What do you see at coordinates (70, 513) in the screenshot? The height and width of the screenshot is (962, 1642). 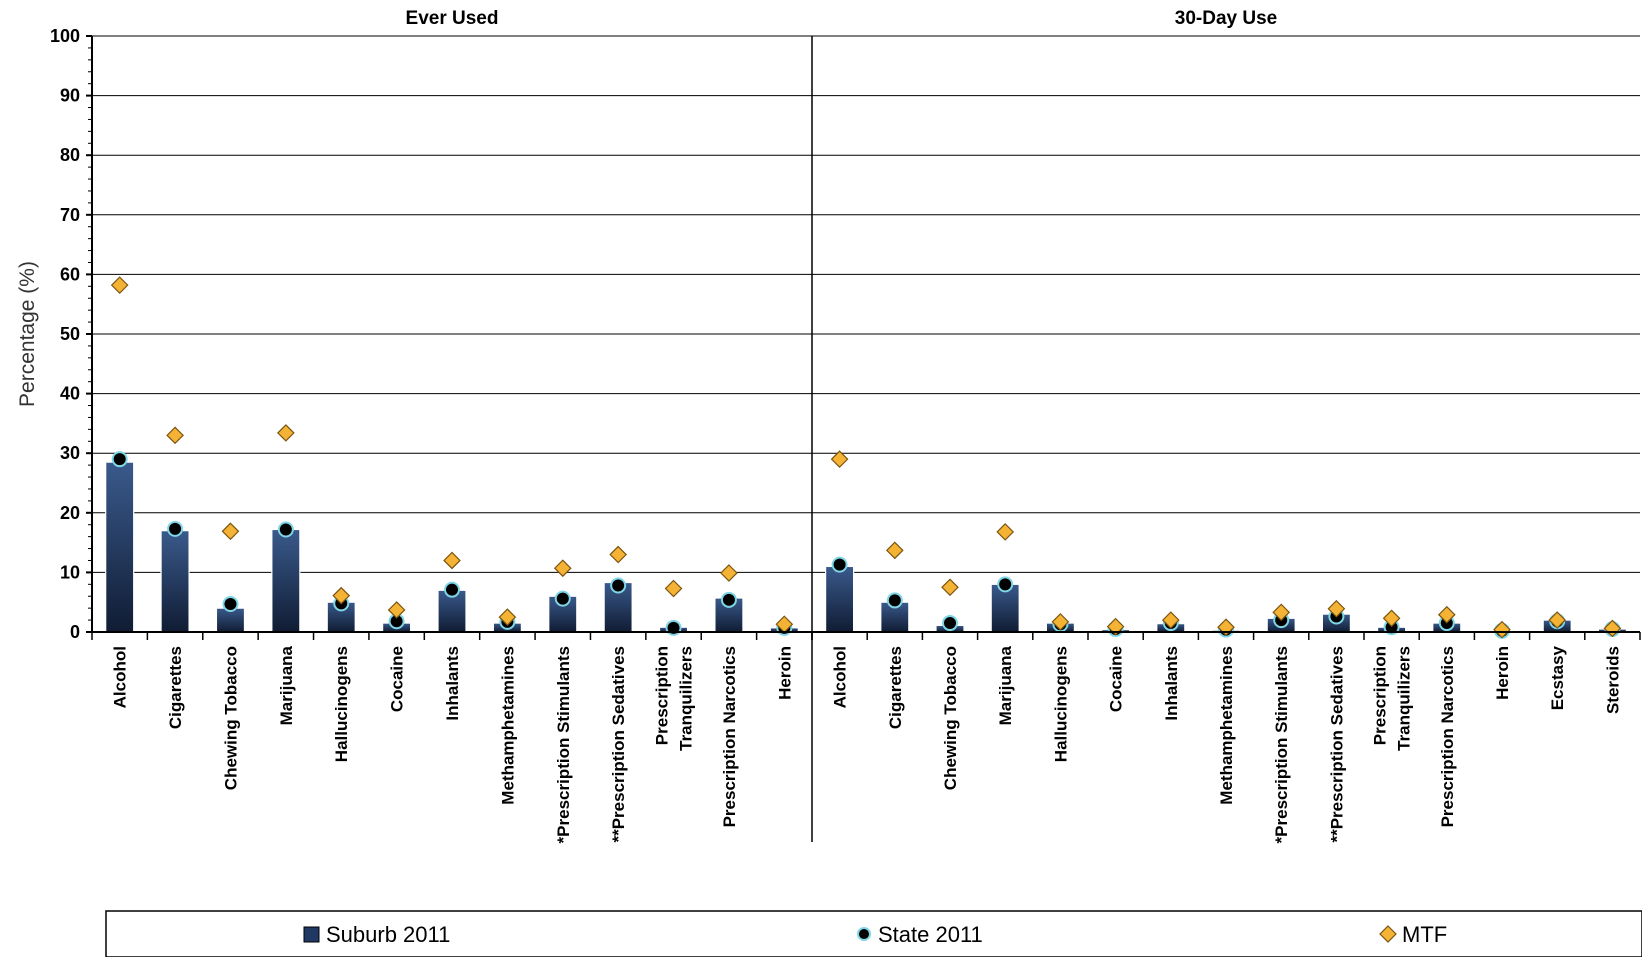 I see `y-tick-label: 20` at bounding box center [70, 513].